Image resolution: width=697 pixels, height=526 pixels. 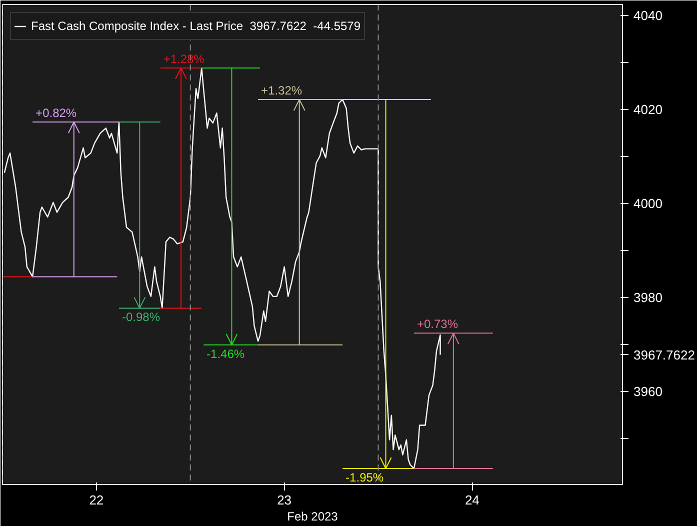 What do you see at coordinates (648, 109) in the screenshot?
I see `y-tick-label: 4020` at bounding box center [648, 109].